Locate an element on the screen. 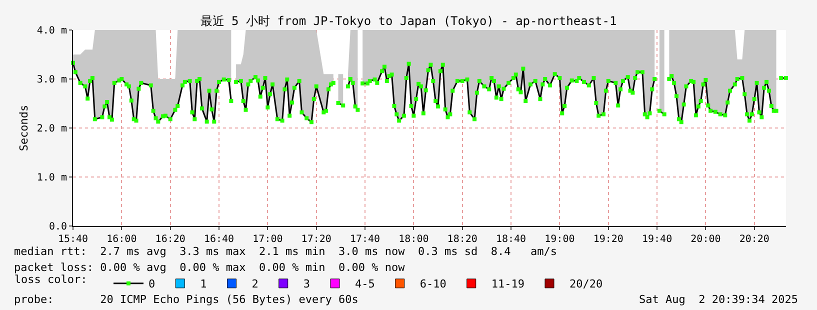 This screenshot has width=817, height=310. y-tick-label: 2.0 m is located at coordinates (51, 129).